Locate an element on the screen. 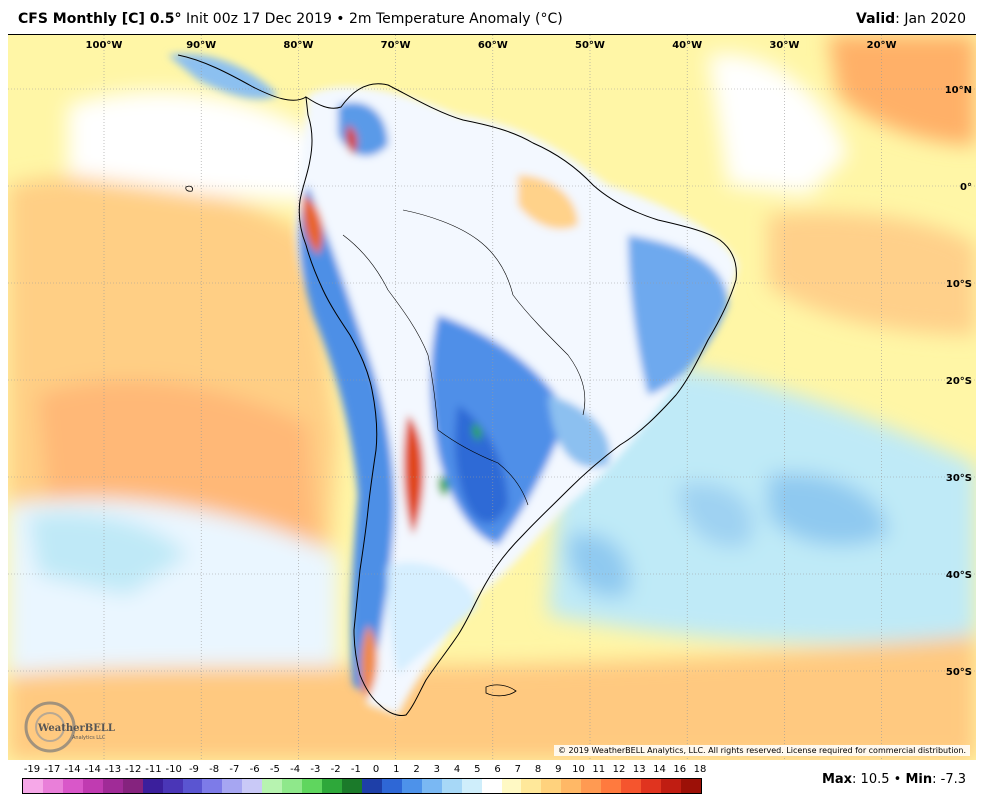 Image resolution: width=984 pixels, height=808 pixels. weatherbell-logo: WeatherBELL Analytics LLC is located at coordinates (69, 727).